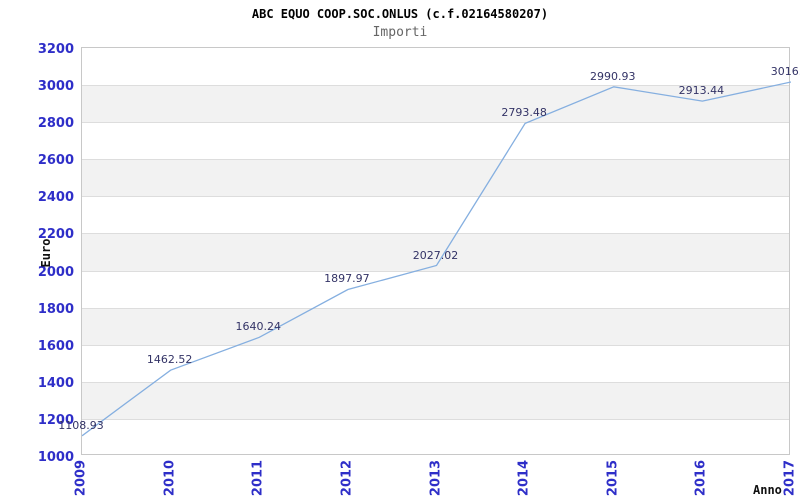 This screenshot has width=800, height=500. What do you see at coordinates (347, 478) in the screenshot?
I see `x-tick-label: 2012` at bounding box center [347, 478].